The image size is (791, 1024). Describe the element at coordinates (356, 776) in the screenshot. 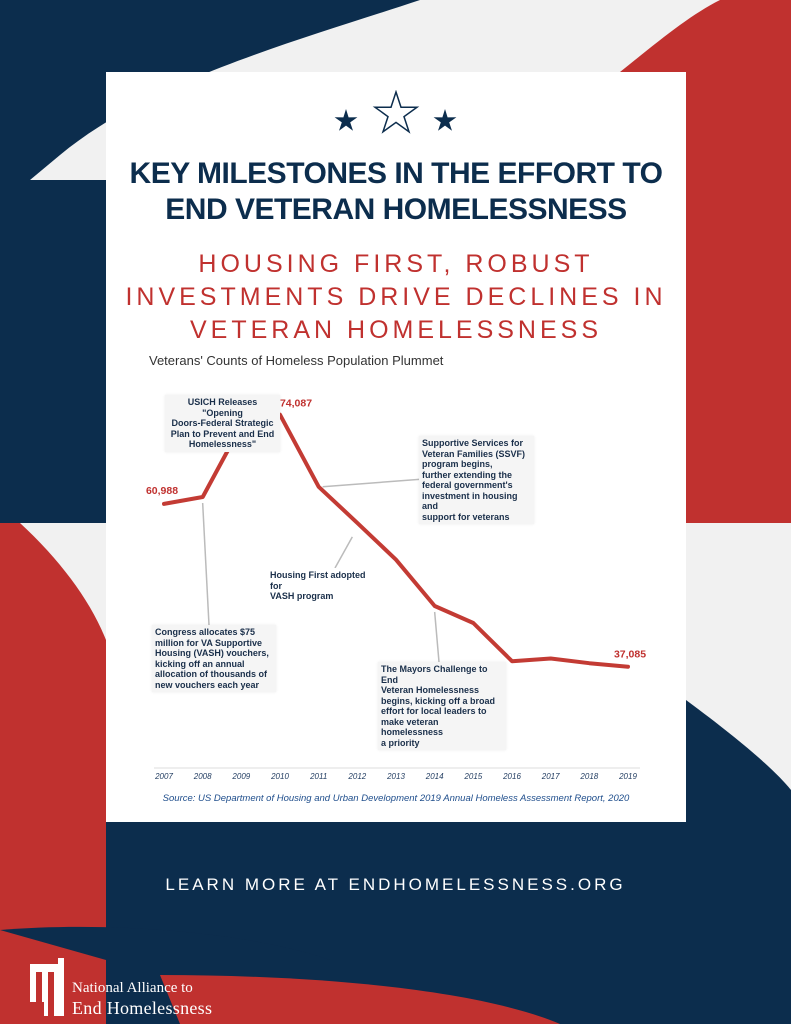

I see `x-tick-label: 2012` at that location.